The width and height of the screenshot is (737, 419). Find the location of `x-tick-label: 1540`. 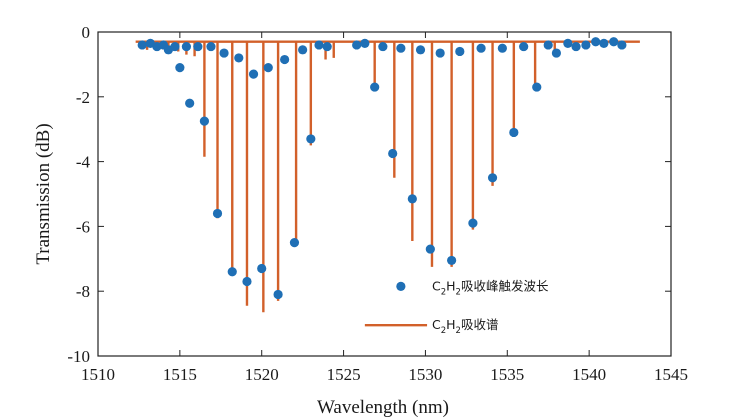

x-tick-label: 1540 is located at coordinates (589, 374).